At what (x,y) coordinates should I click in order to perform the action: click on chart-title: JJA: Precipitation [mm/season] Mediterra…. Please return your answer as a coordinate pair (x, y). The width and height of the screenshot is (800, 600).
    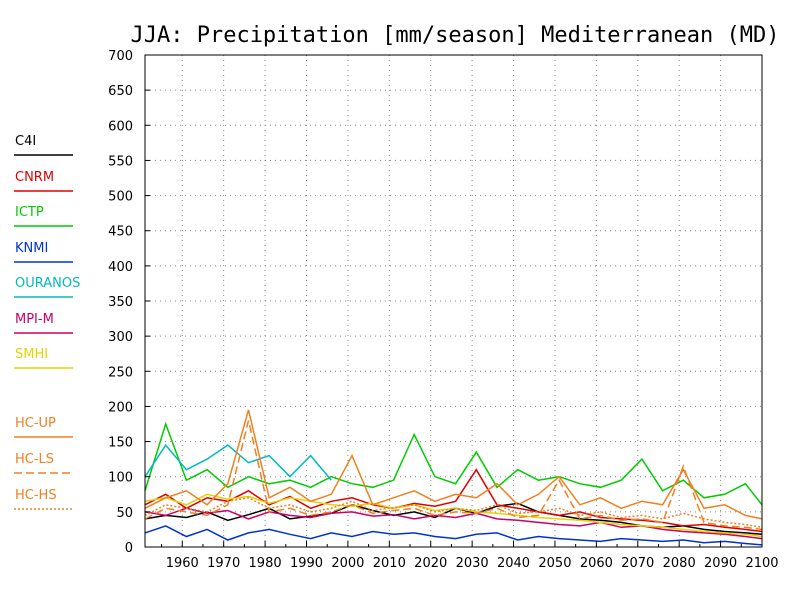
    Looking at the image, I should click on (454, 35).